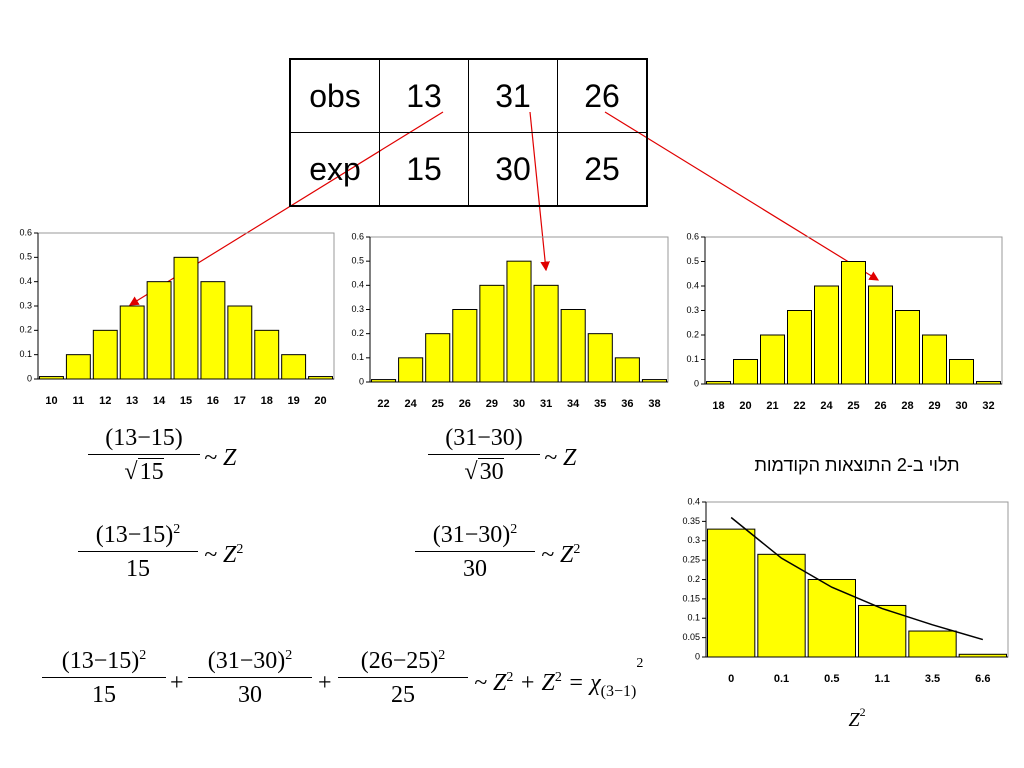 The width and height of the screenshot is (1024, 768). Describe the element at coordinates (627, 404) in the screenshot. I see `x-tick-label: 36` at that location.